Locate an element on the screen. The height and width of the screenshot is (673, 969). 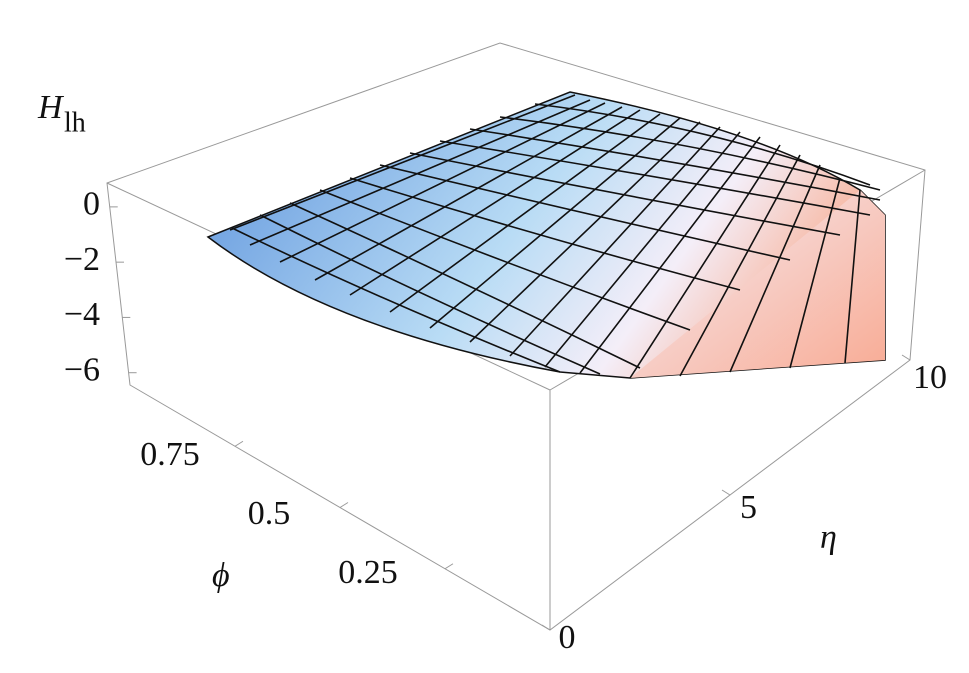
x-tick-label: 0.5 is located at coordinates (269, 513).